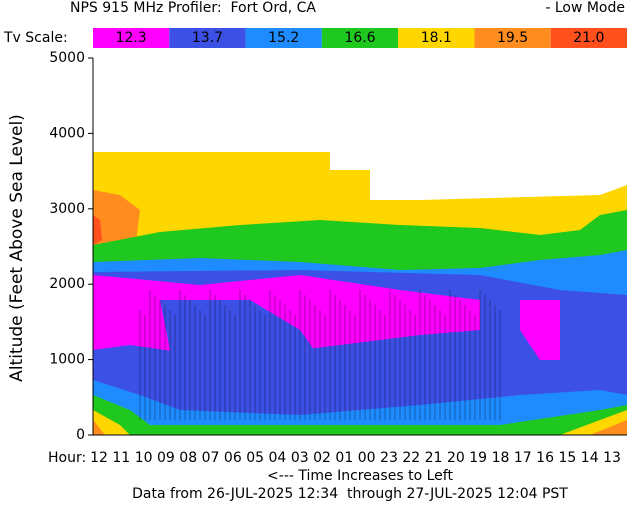 The image size is (627, 507). I want to click on scale-value: 18.1, so click(436, 38).